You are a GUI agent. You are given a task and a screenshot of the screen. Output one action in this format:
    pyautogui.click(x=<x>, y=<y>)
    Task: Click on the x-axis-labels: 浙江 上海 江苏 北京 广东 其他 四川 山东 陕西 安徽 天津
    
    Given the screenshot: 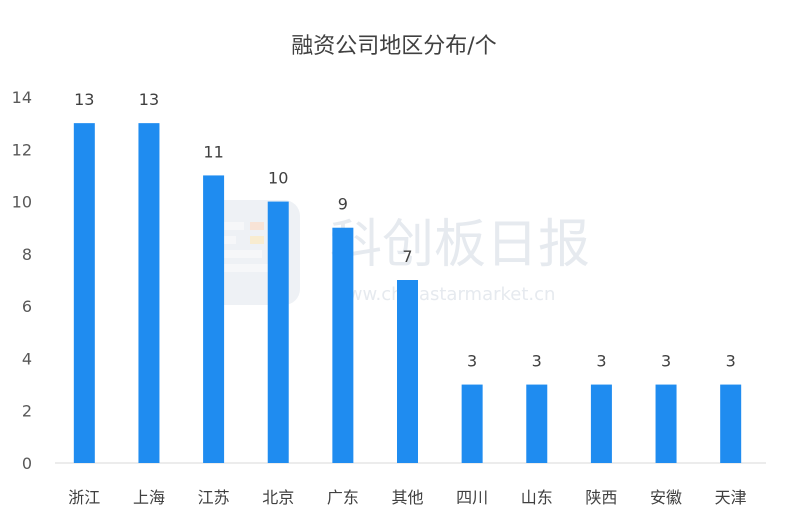 What is the action you would take?
    pyautogui.click(x=407, y=497)
    